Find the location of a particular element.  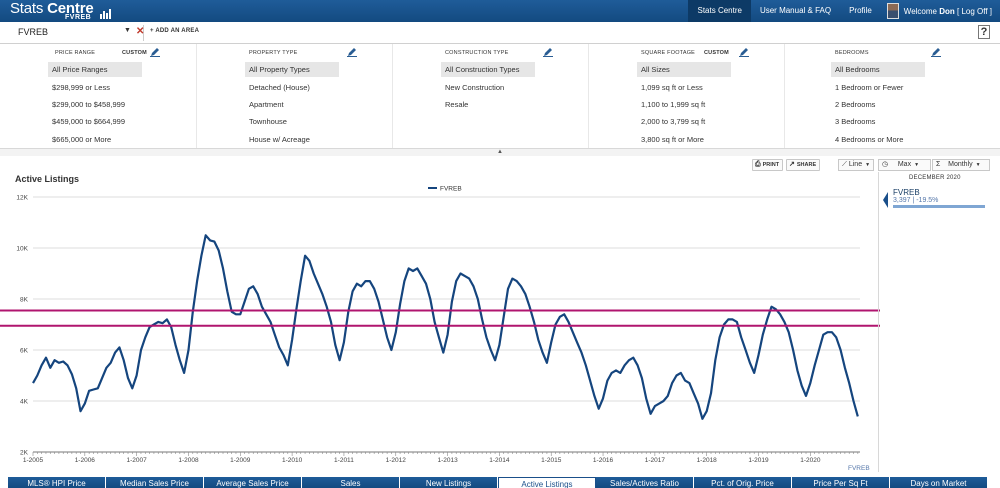

range-dropdown: ◷ Max ▼ is located at coordinates (904, 165).